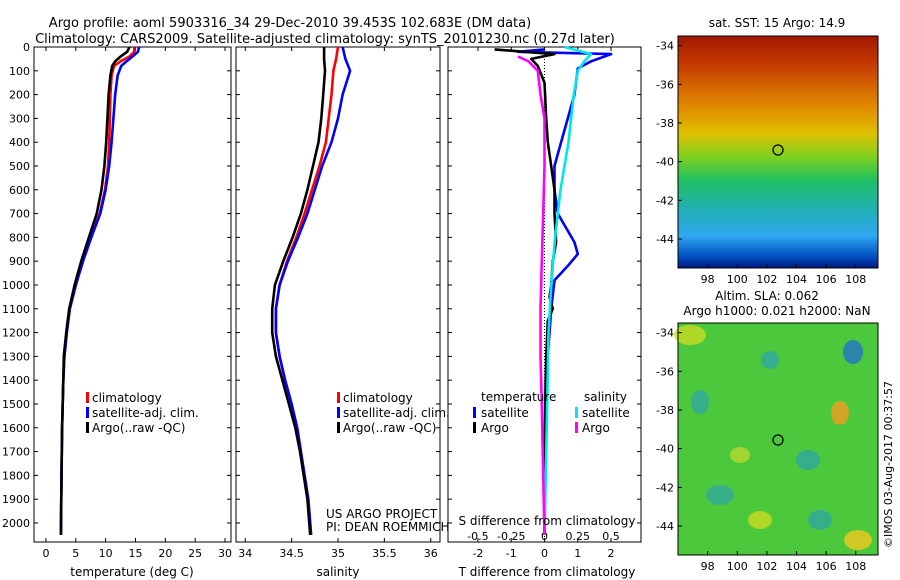  I want to click on s-tick-label: -0.25, so click(511, 536).